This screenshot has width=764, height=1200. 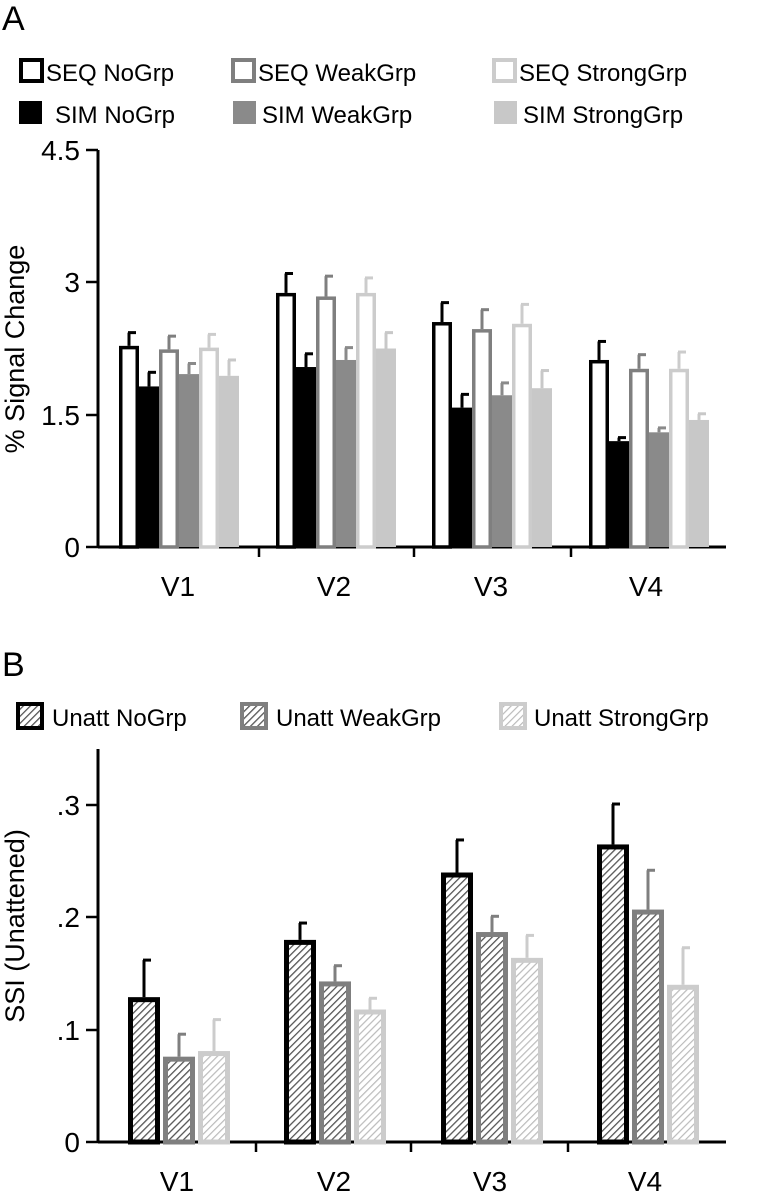 What do you see at coordinates (300, 1042) in the screenshot?
I see `bar-unatt-nogrp-v2` at bounding box center [300, 1042].